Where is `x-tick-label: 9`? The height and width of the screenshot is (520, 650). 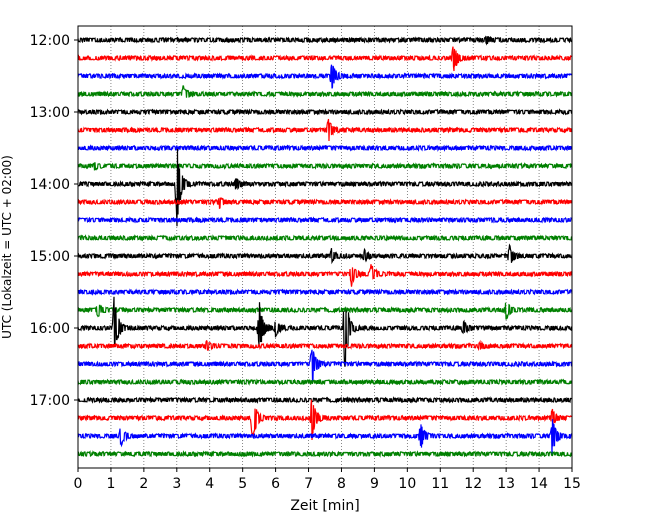
x-tick-label: 9 is located at coordinates (374, 484).